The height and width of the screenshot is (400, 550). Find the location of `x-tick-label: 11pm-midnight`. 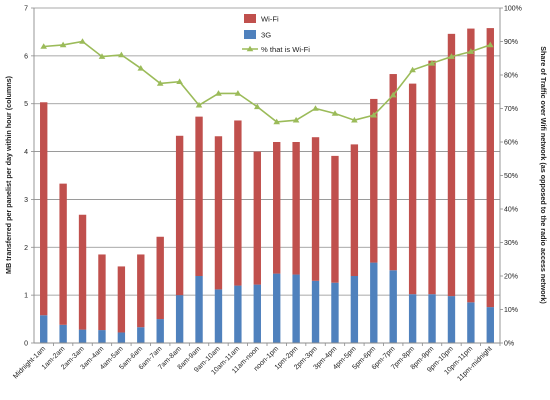

x-tick-label: 11pm-midnight is located at coordinates (474, 363).